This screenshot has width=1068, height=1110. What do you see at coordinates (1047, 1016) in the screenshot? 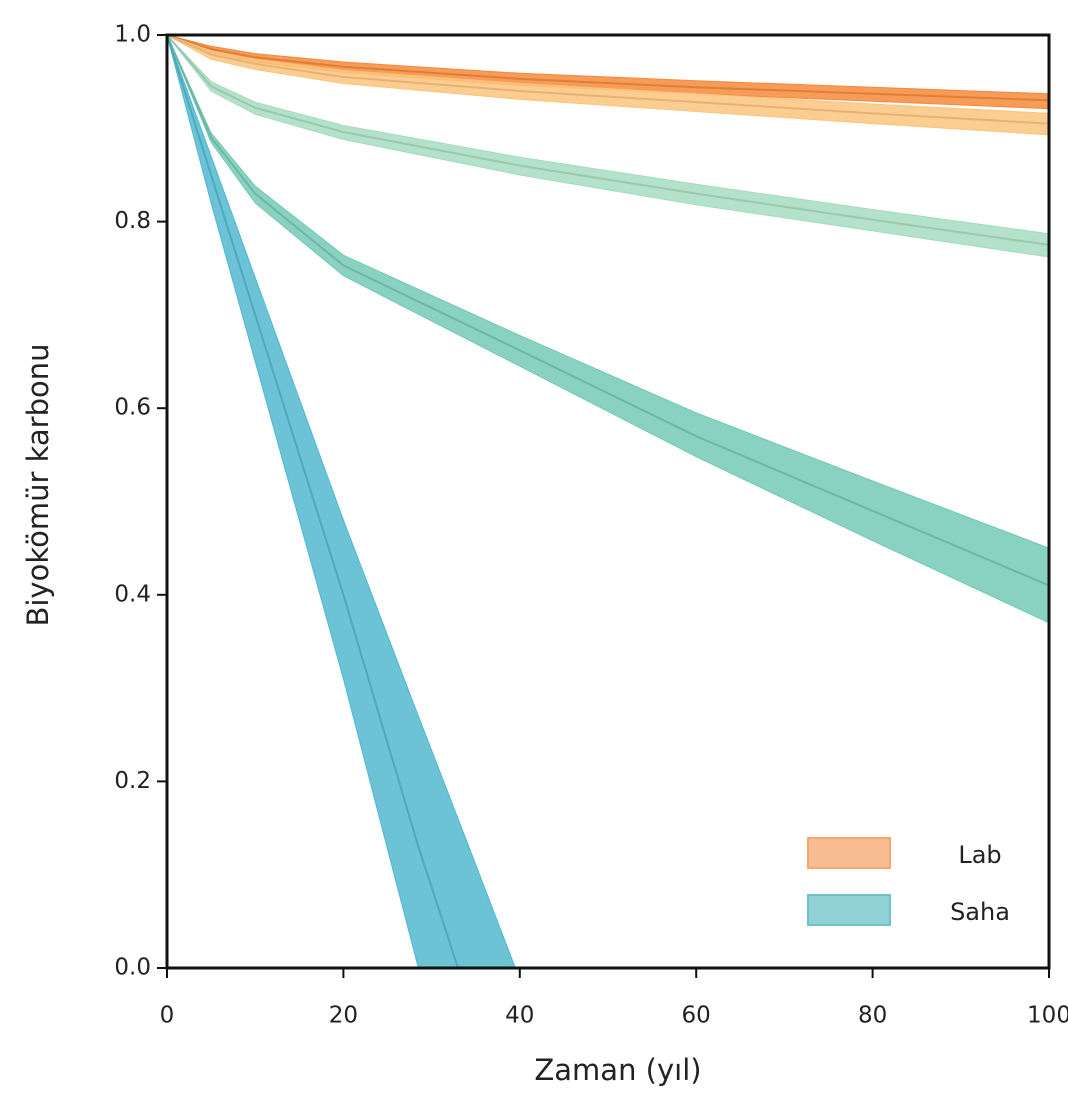
I see `x-tick-label: 100` at bounding box center [1047, 1016].